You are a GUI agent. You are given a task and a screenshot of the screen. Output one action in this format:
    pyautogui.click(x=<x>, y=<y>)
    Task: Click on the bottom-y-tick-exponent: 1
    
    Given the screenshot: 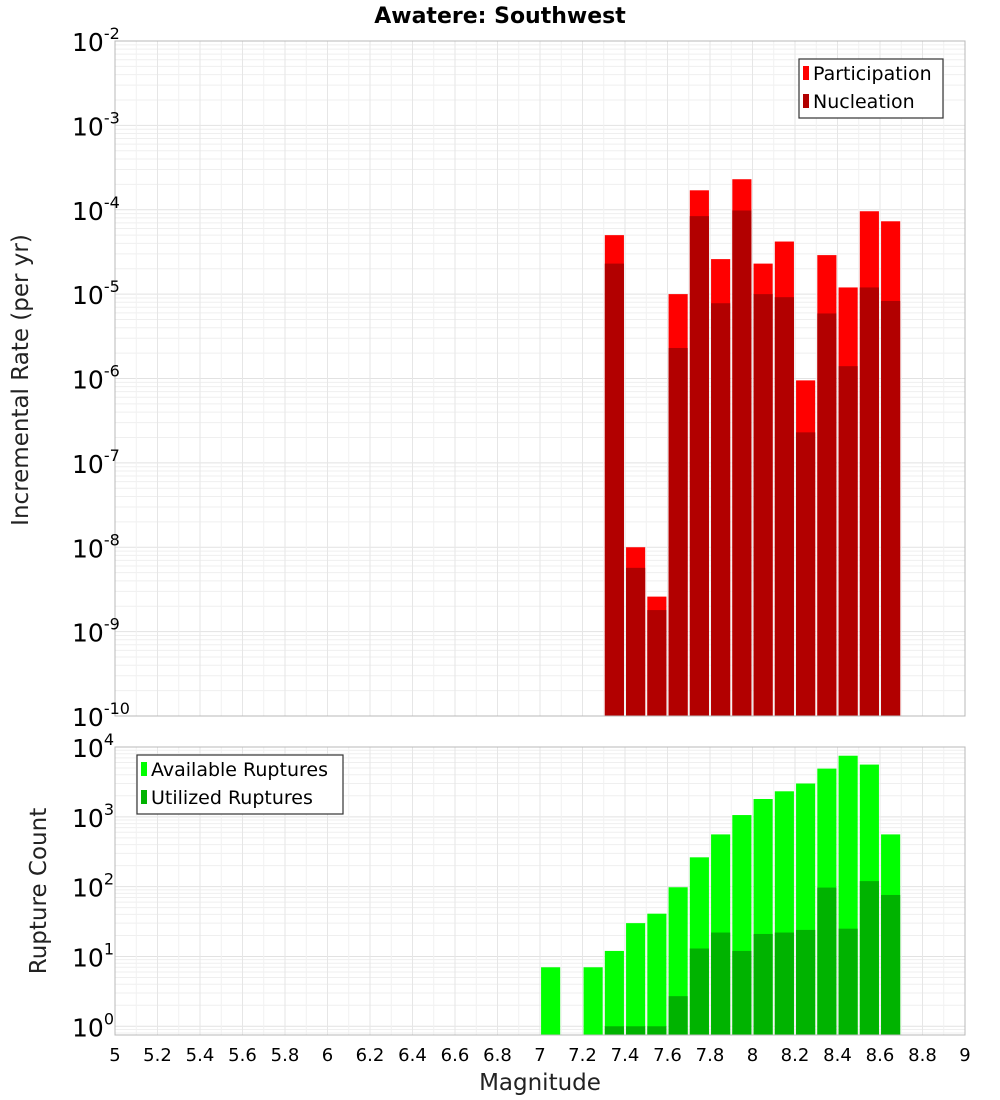 What is the action you would take?
    pyautogui.click(x=109, y=948)
    